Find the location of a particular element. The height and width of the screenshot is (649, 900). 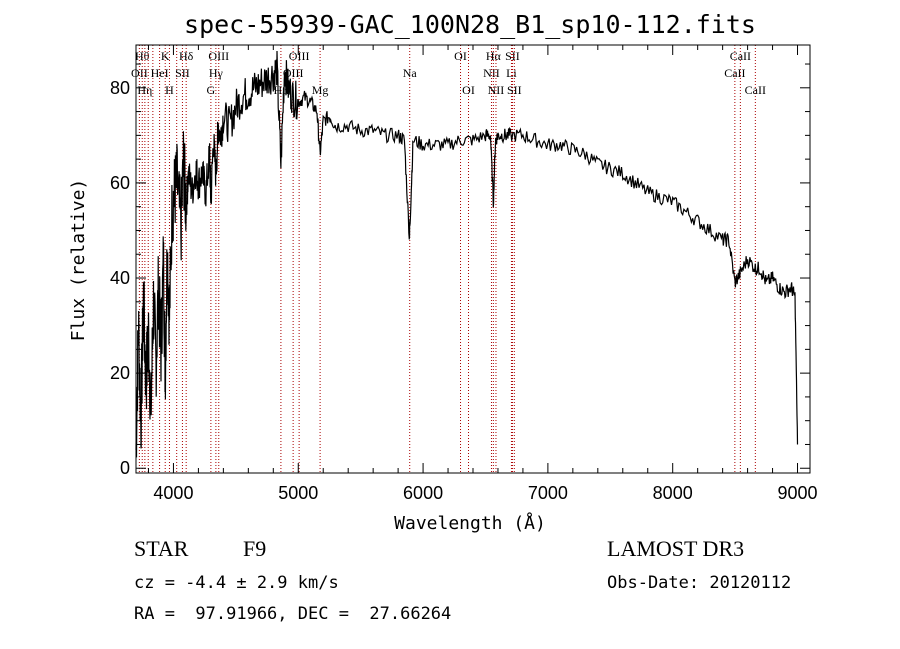

spectral-line-label: K is located at coordinates (165, 56).